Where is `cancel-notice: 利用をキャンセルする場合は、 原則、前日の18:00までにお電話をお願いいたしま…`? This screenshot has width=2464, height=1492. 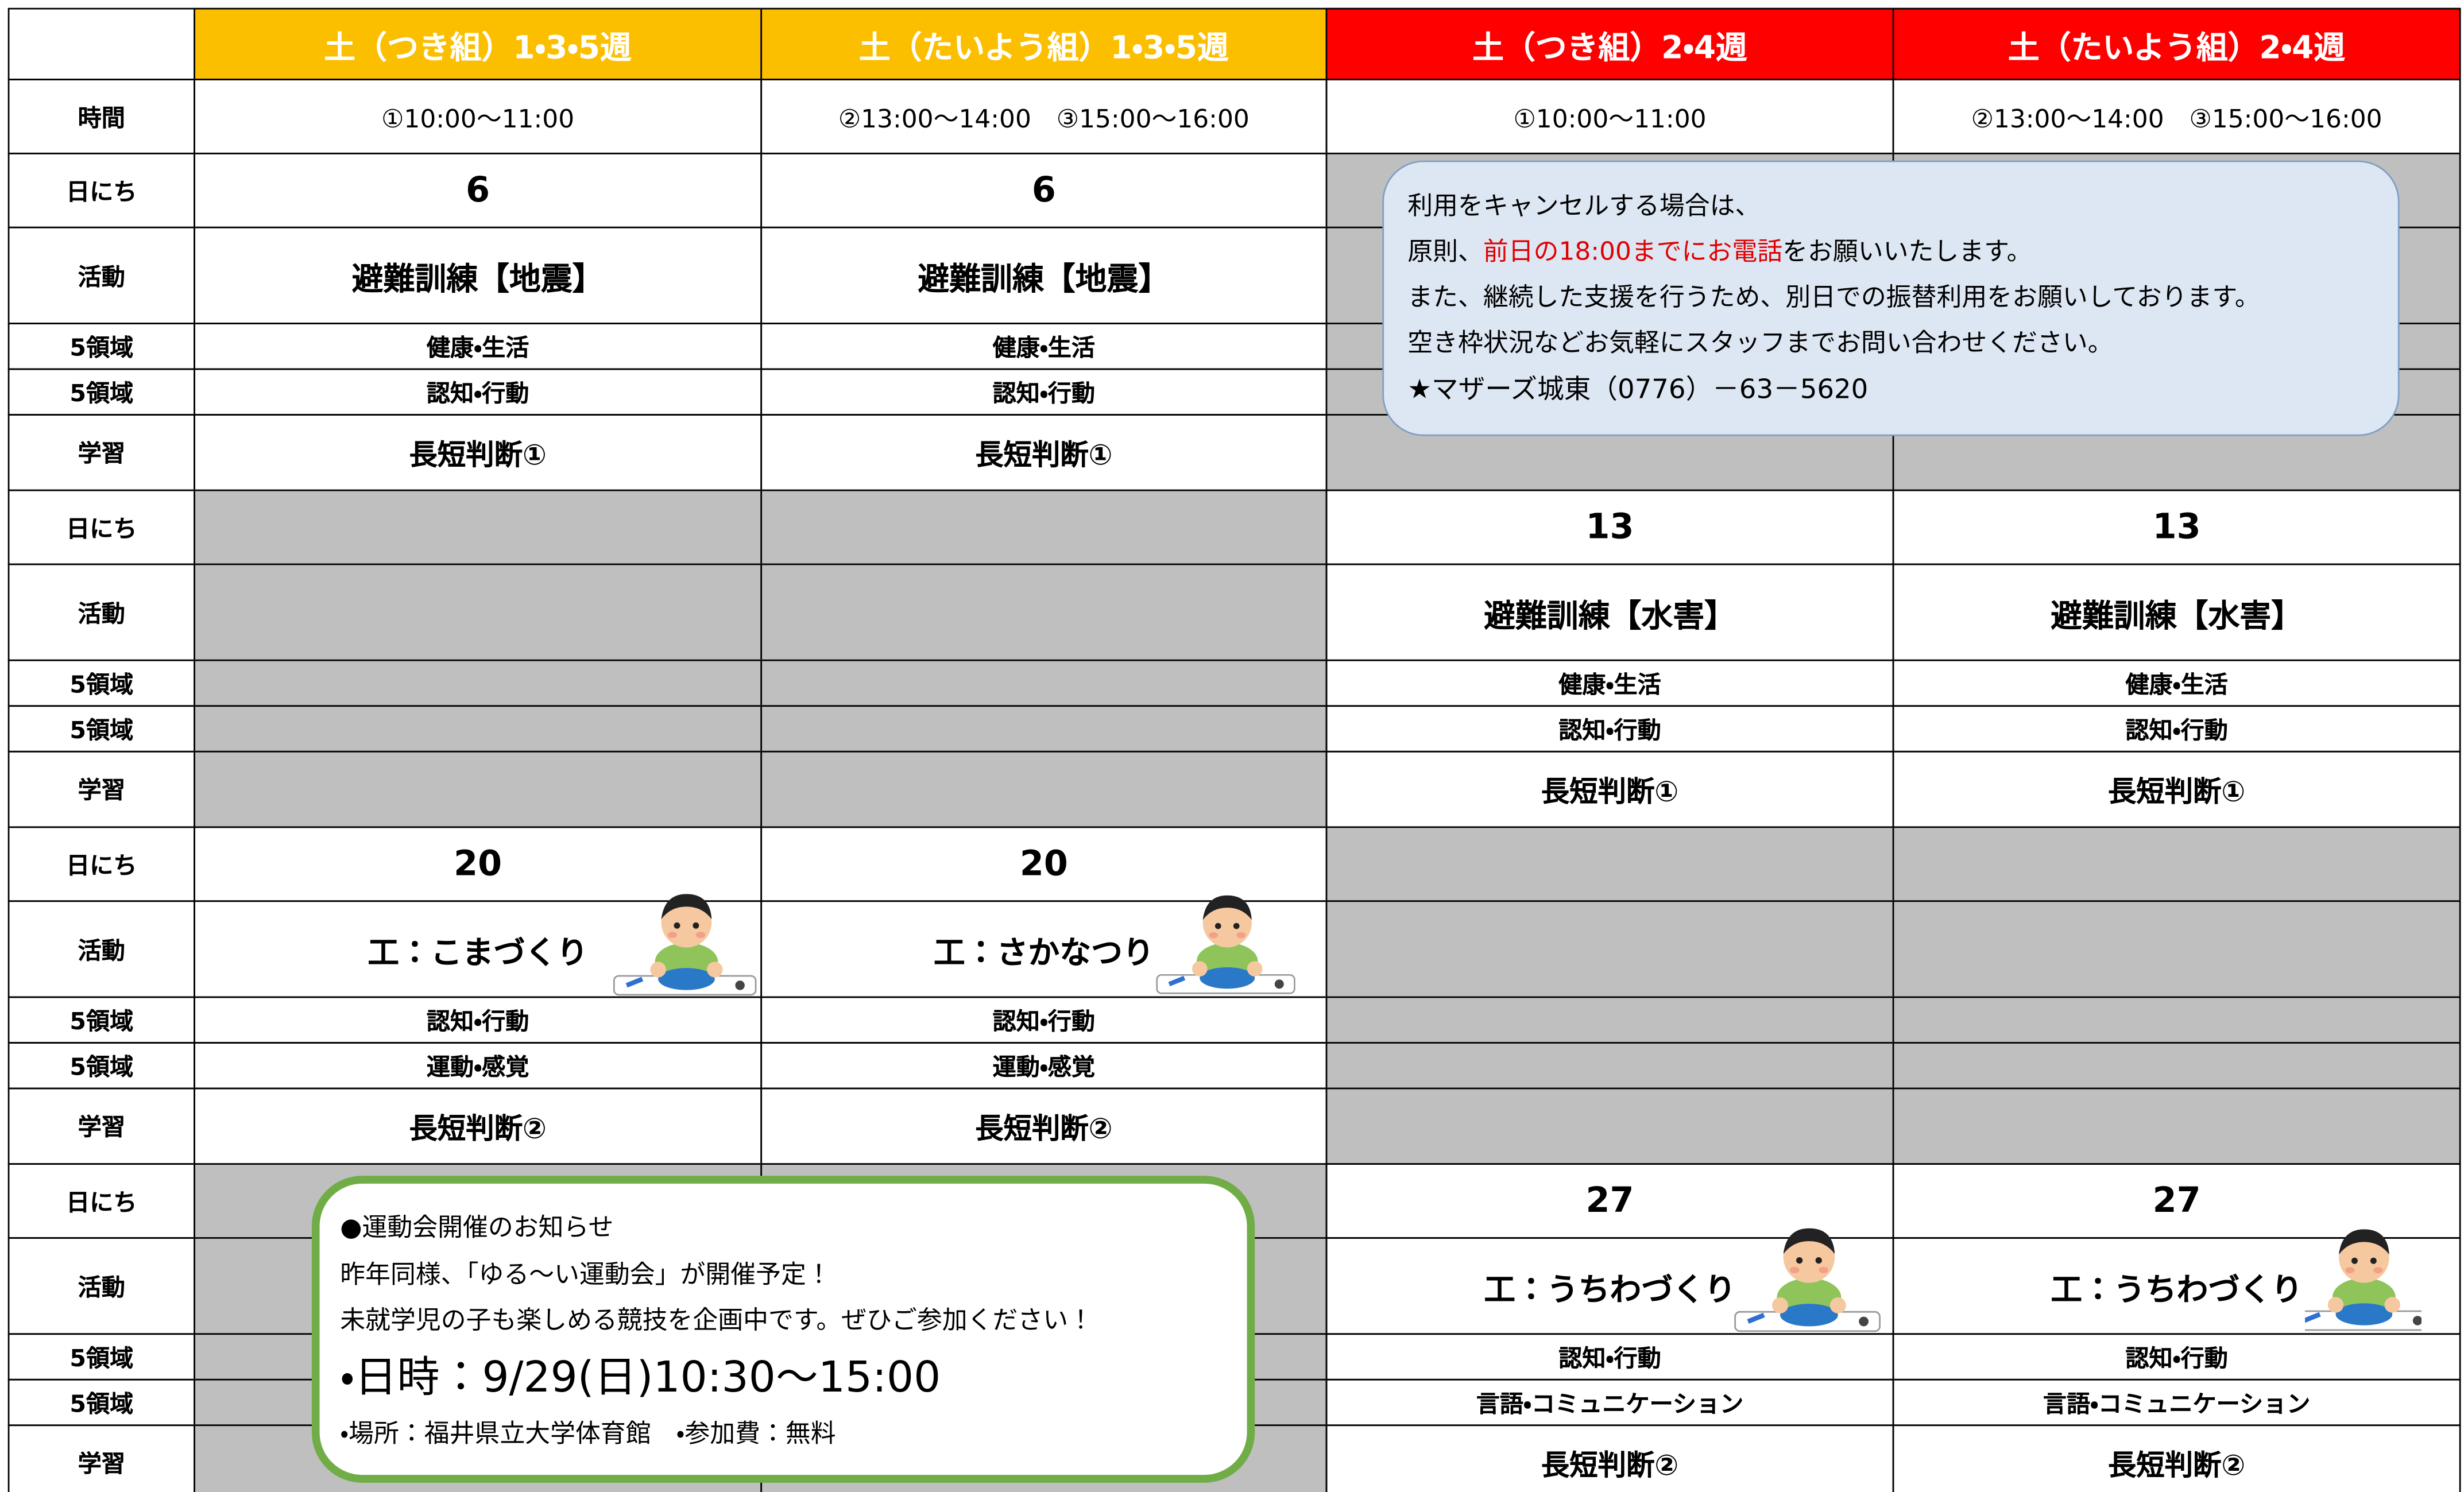
cancel-notice: 利用をキャンセルする場合は、 原則、前日の18:00までにお電話をお願いいたしま… is located at coordinates (1891, 298).